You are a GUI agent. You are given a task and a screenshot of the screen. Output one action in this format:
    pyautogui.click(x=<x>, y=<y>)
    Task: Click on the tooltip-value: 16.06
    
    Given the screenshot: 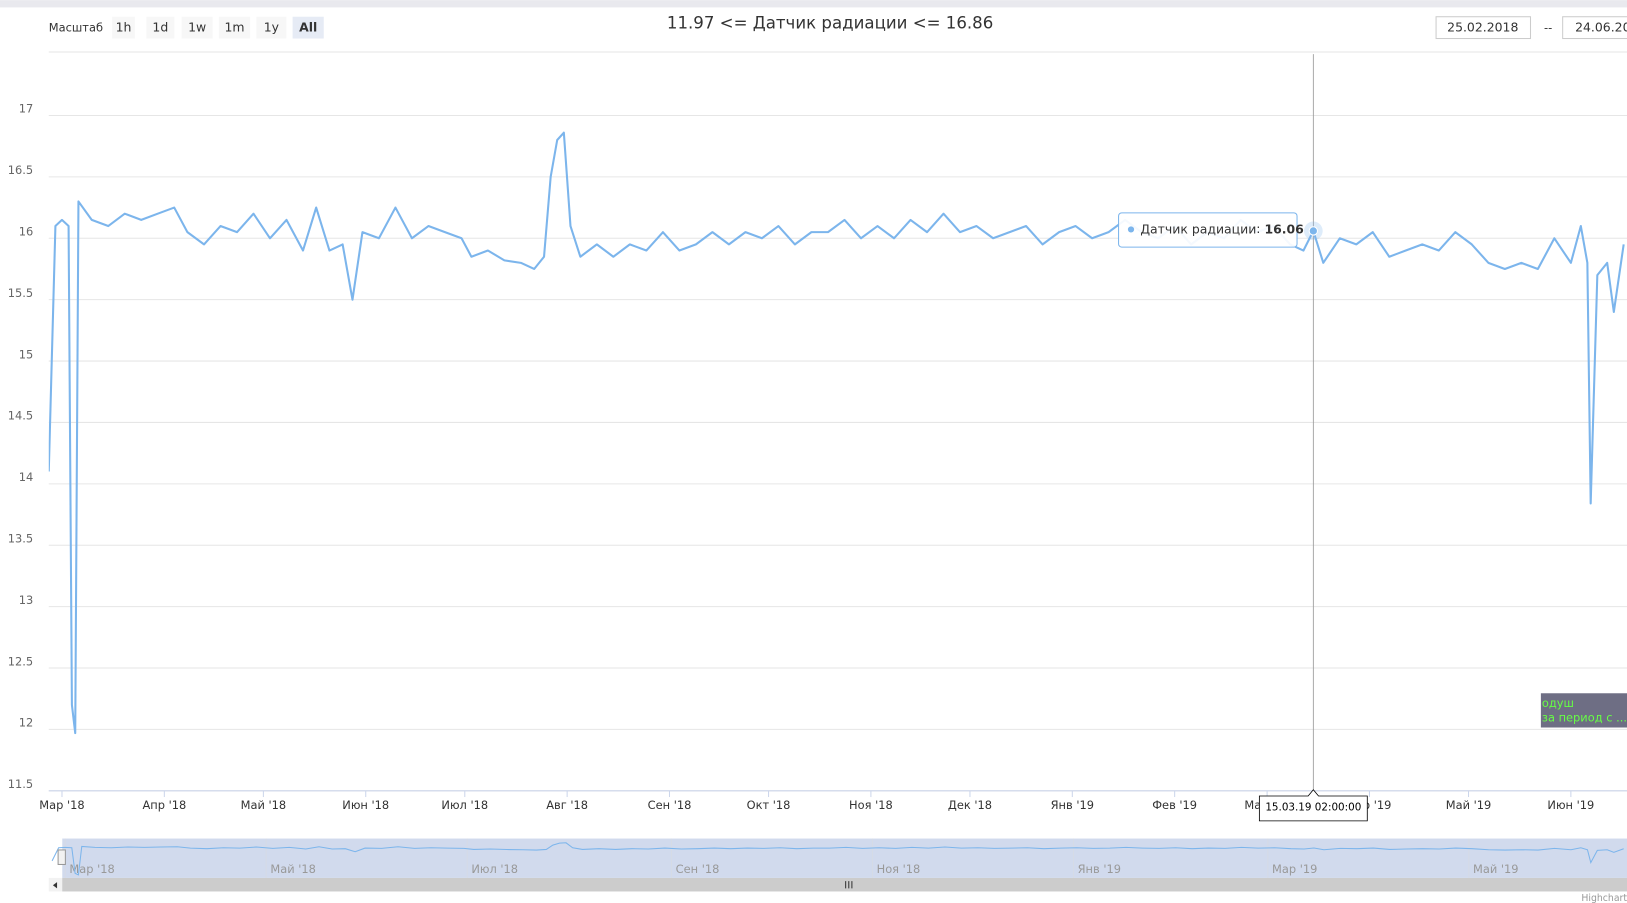 What is the action you would take?
    pyautogui.click(x=1283, y=228)
    